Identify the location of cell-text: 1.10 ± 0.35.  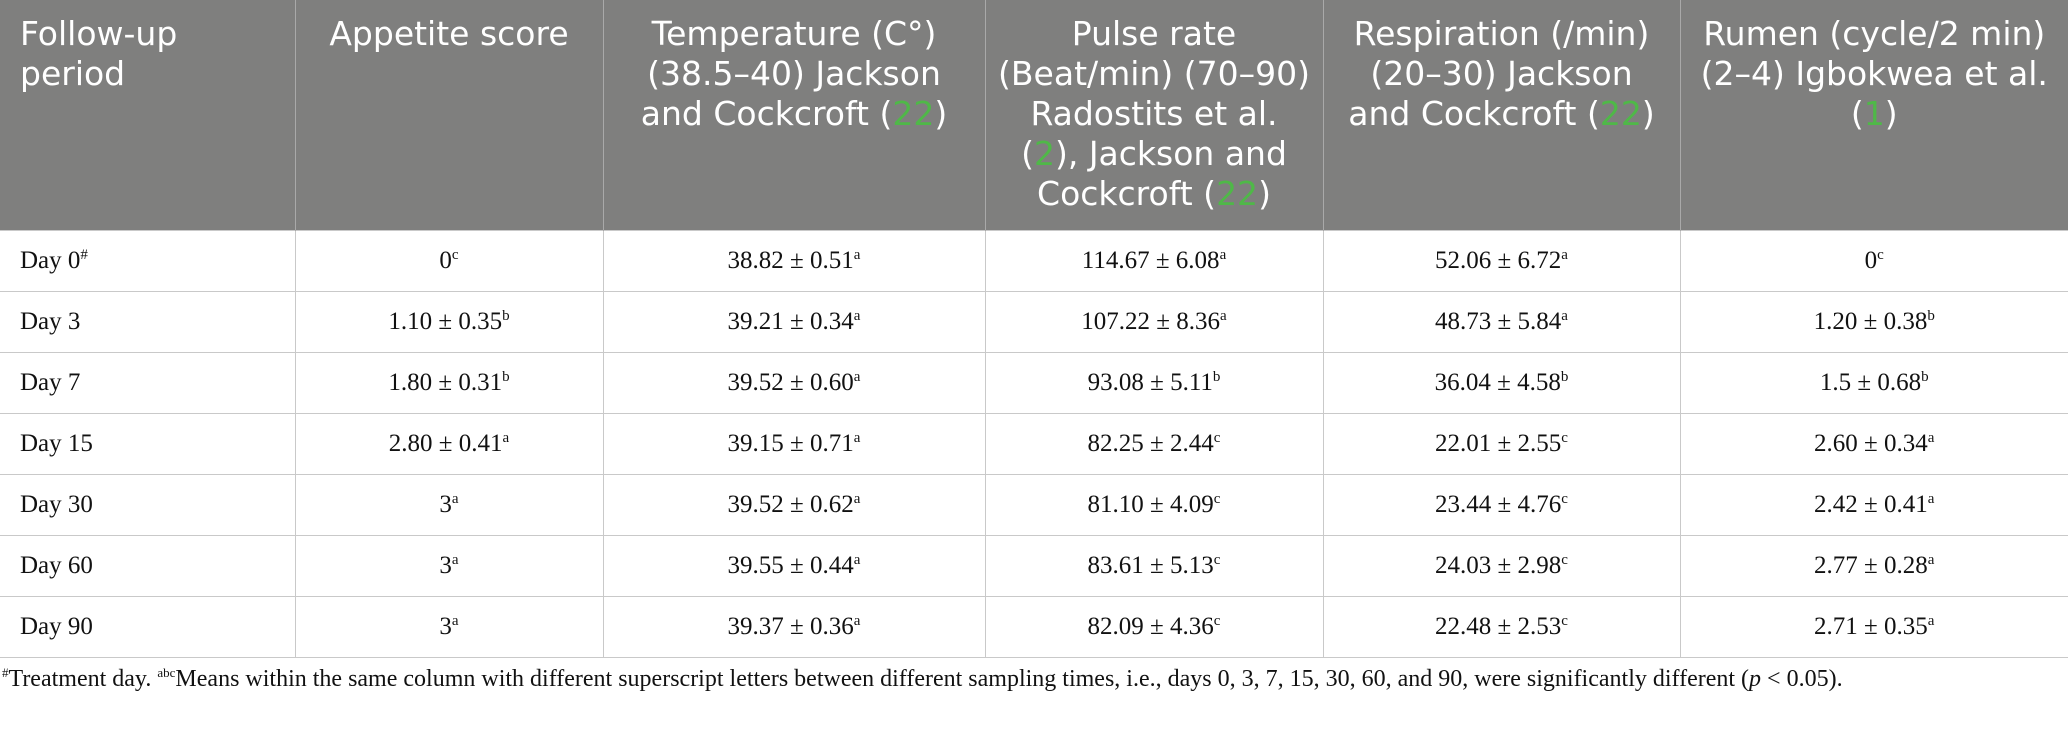
(445, 321).